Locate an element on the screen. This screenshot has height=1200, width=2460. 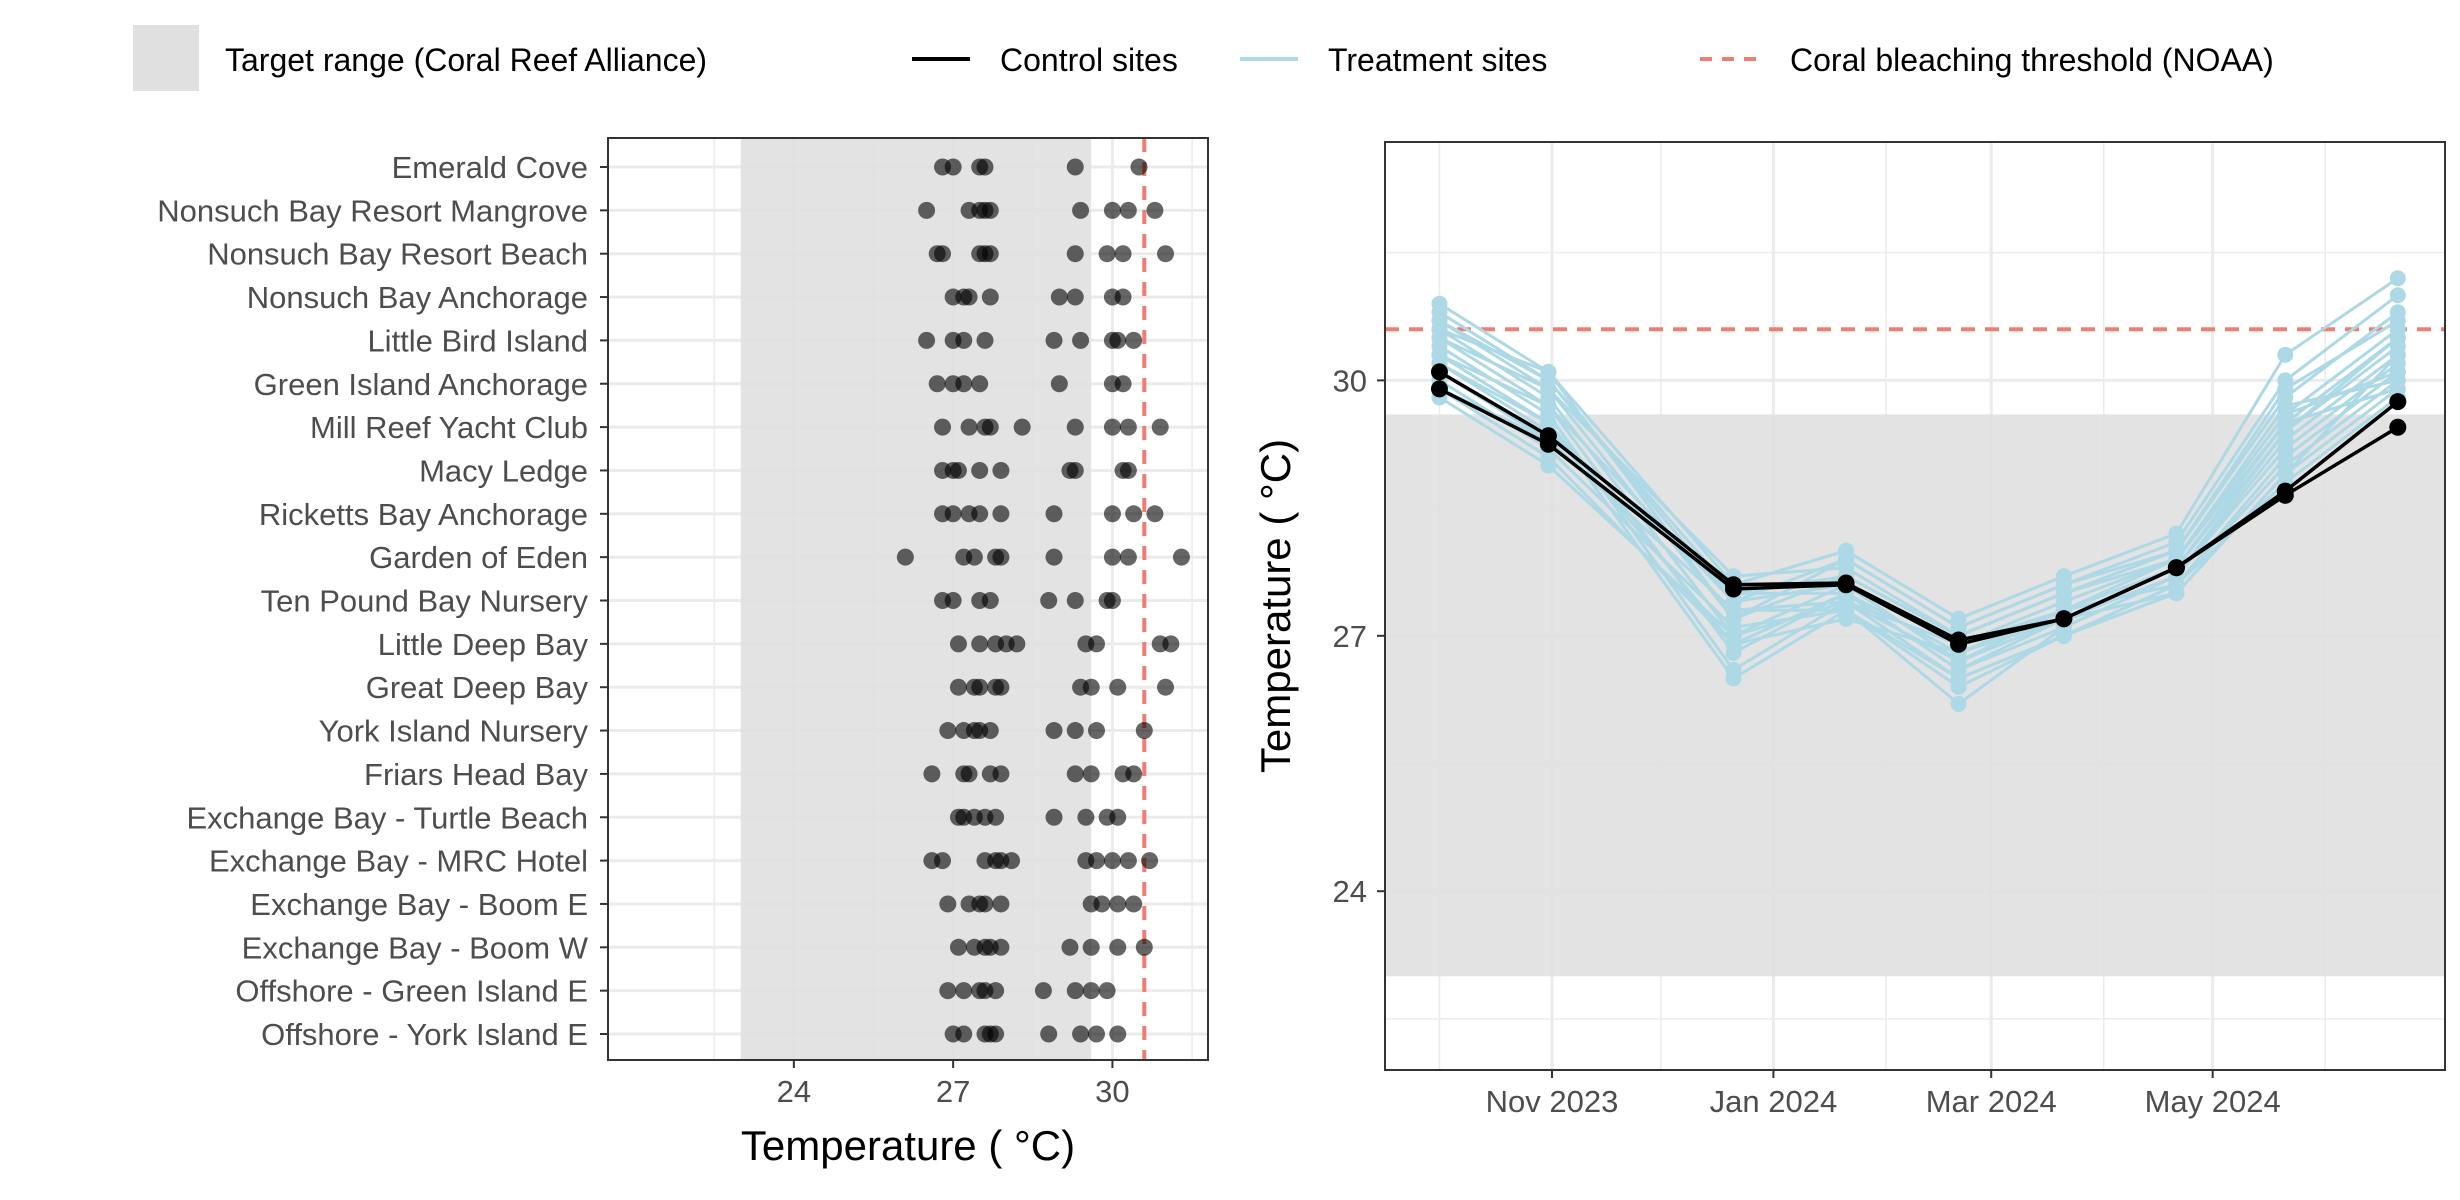
site-label-emerald-cove: Emerald Cove is located at coordinates (490, 167).